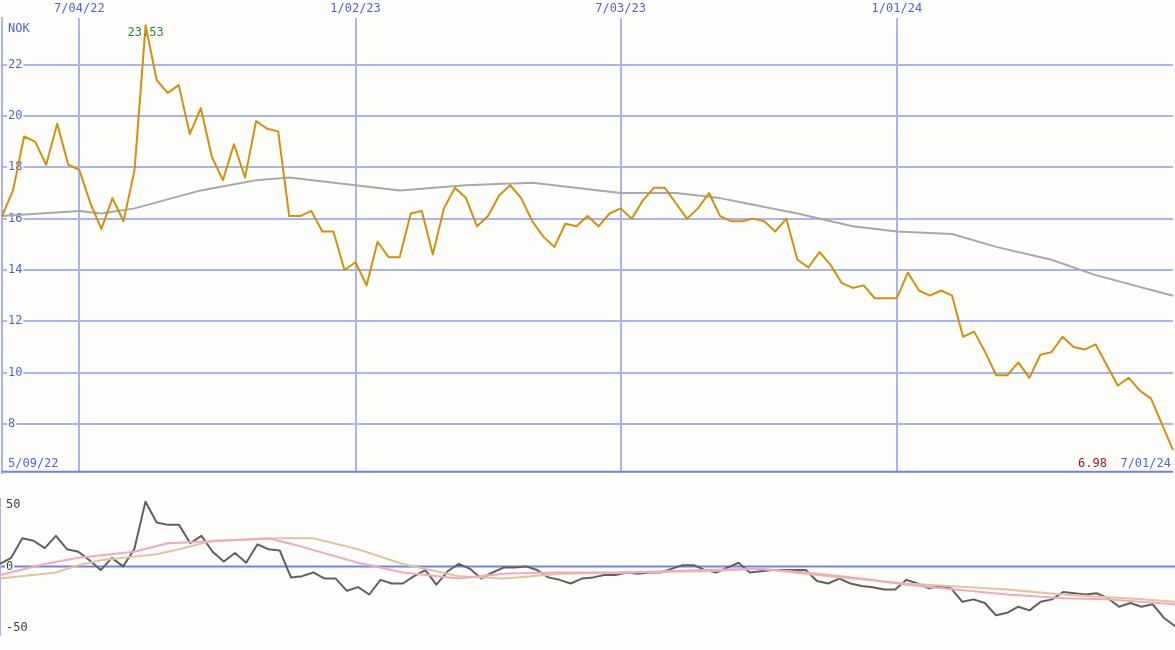 The width and height of the screenshot is (1175, 650). Describe the element at coordinates (33, 462) in the screenshot. I see `annotation: 5/09/22` at that location.